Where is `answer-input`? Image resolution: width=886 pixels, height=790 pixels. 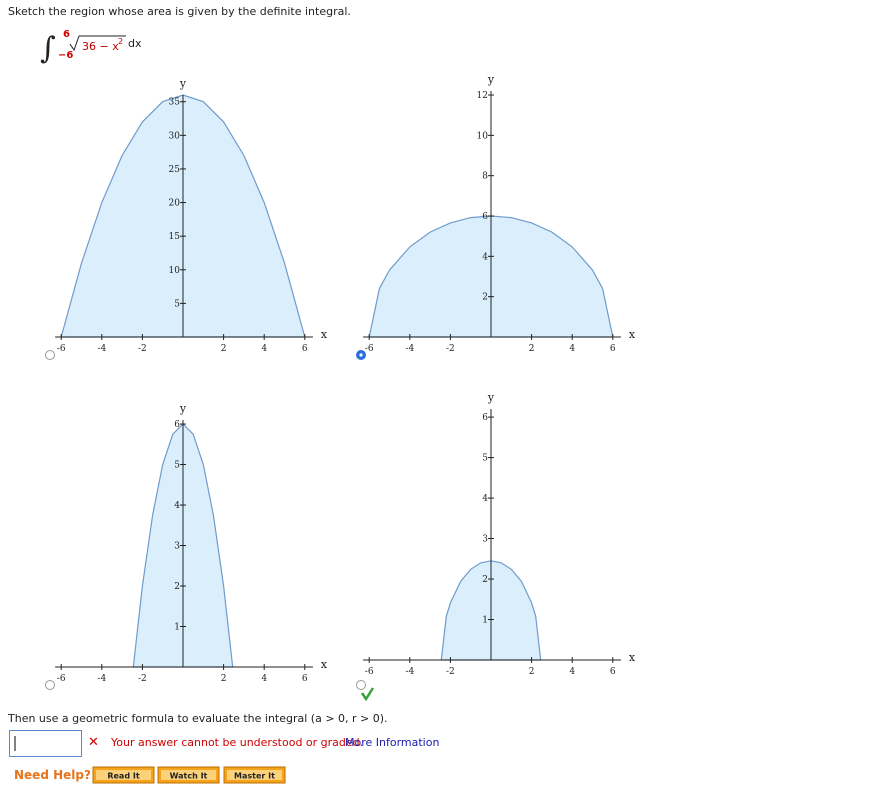 answer-input is located at coordinates (45, 743).